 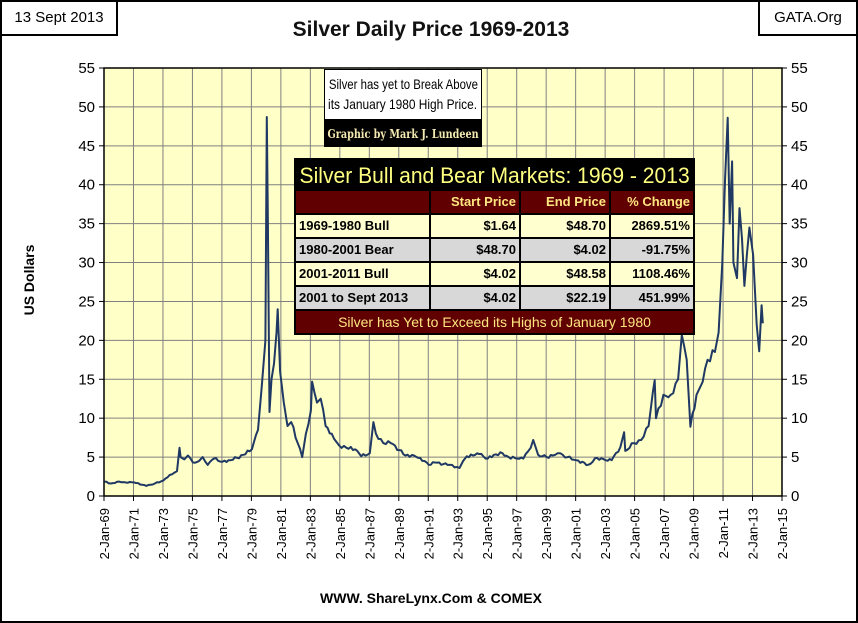 I want to click on cell: 2869.51%, so click(x=651, y=226).